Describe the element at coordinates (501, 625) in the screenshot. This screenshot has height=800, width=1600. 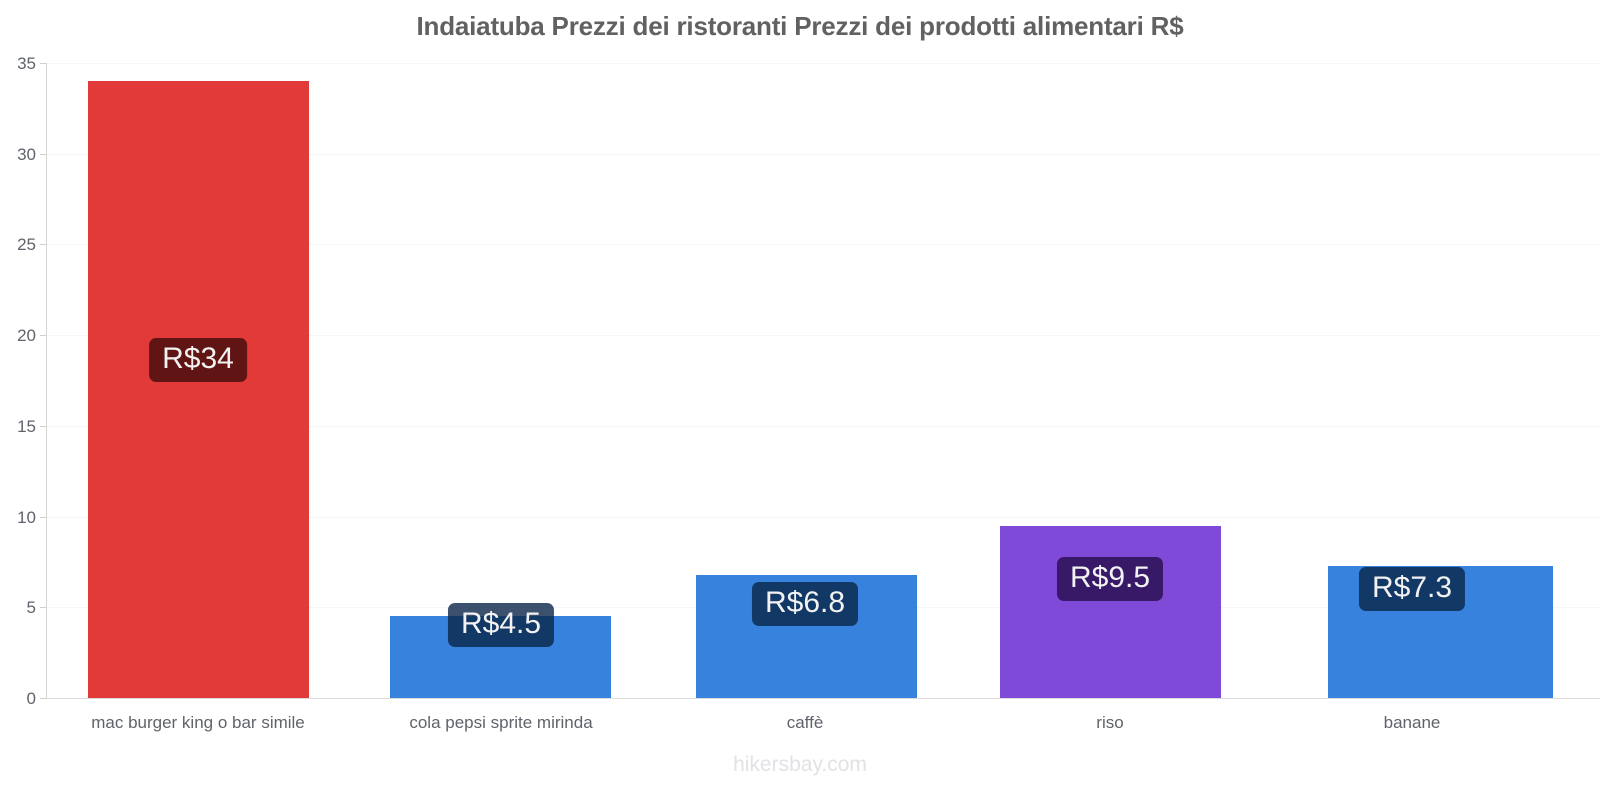
I see `value-label-cola-pepsi-sprite-mirinda: R$4.5` at that location.